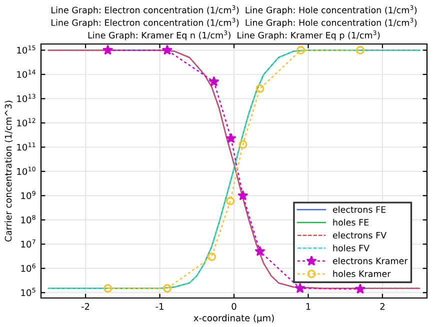 The width and height of the screenshot is (437, 327). I want to click on legend-label: holes FE, so click(351, 222).